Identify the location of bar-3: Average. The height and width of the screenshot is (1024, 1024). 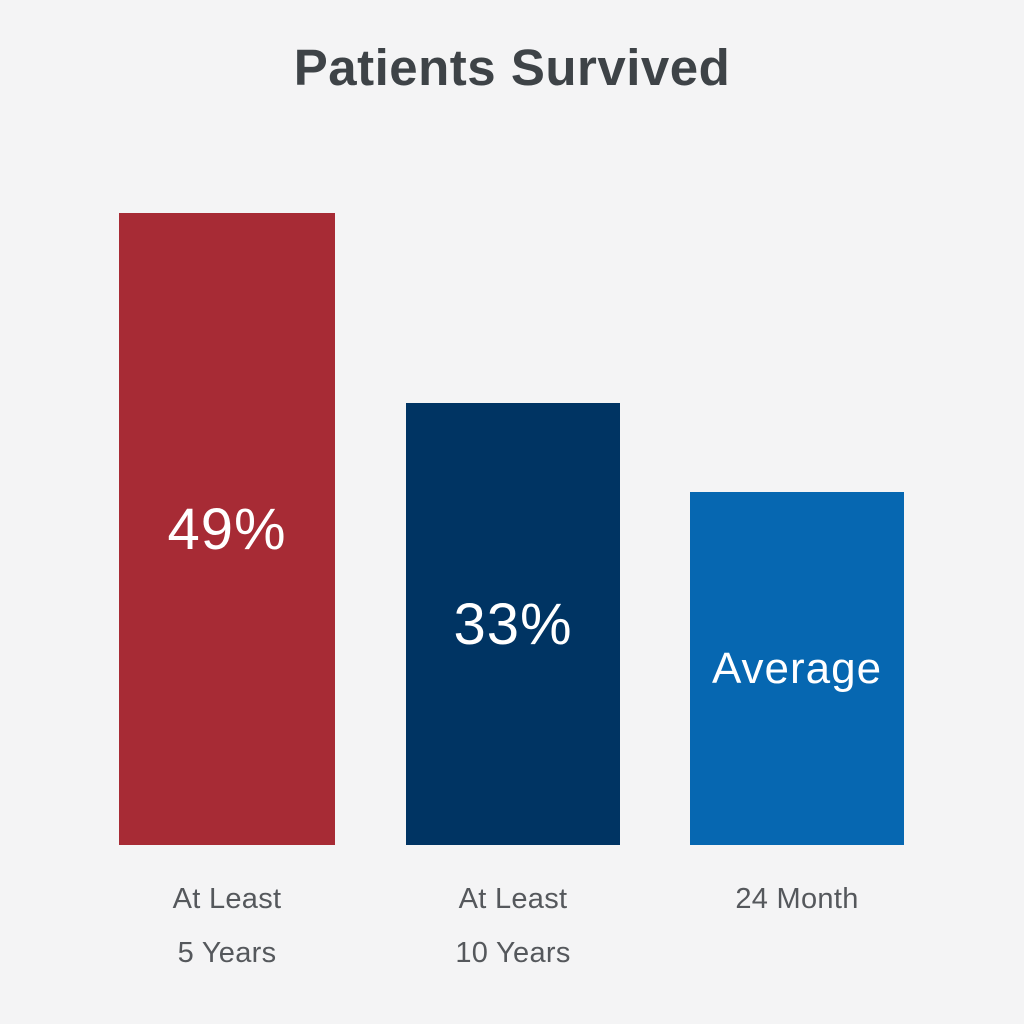
(797, 668).